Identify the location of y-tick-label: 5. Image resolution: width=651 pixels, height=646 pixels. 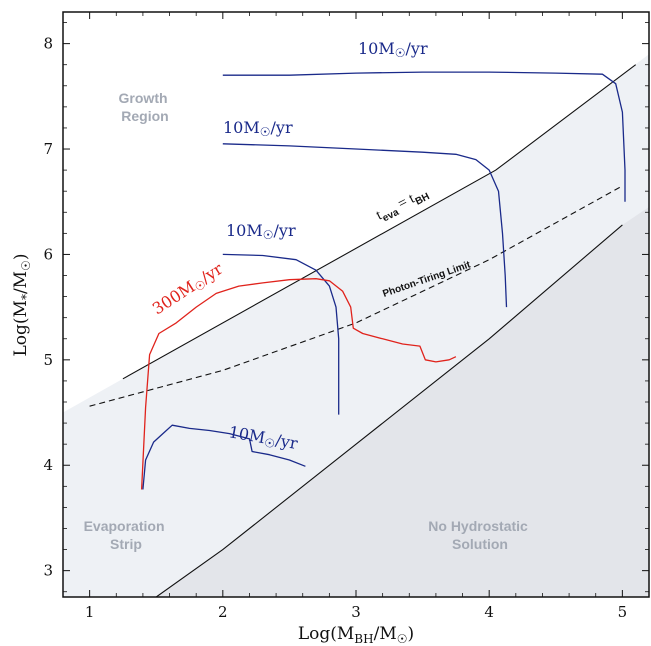
(48, 360).